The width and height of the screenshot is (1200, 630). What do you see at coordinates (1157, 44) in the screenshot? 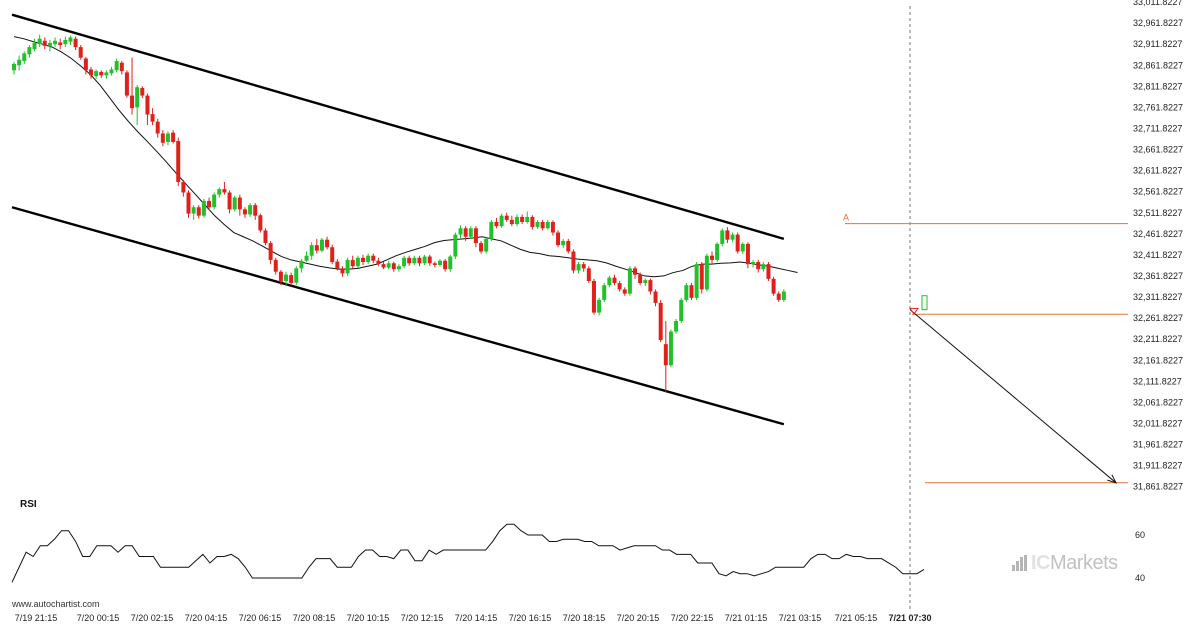
I see `price-tick-label: 32,911.8227` at bounding box center [1157, 44].